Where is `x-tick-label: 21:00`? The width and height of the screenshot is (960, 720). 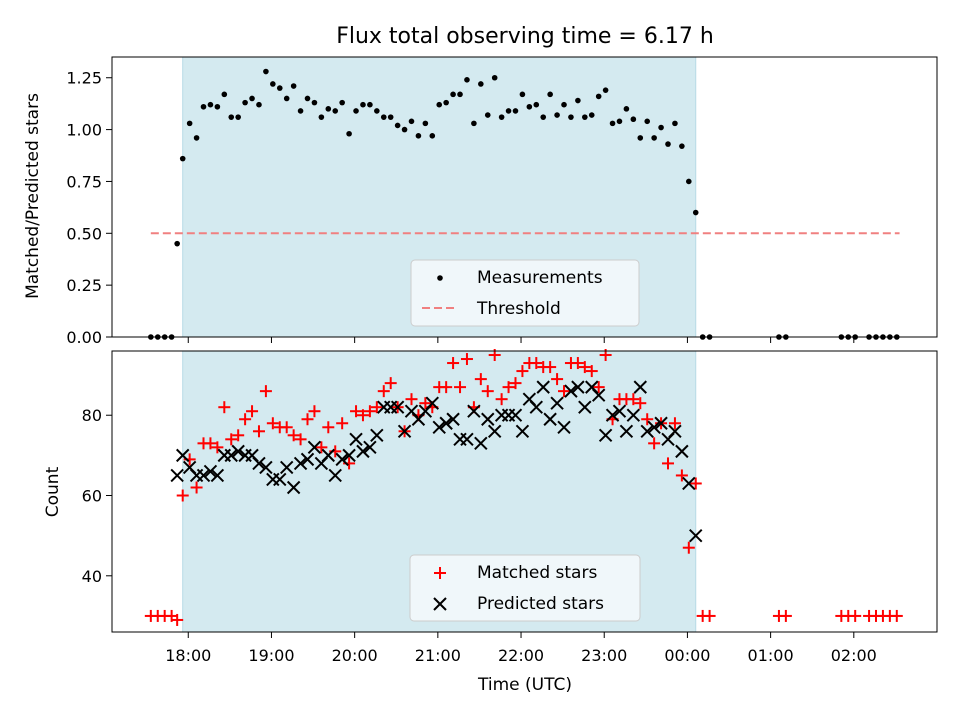
x-tick-label: 21:00 is located at coordinates (438, 655).